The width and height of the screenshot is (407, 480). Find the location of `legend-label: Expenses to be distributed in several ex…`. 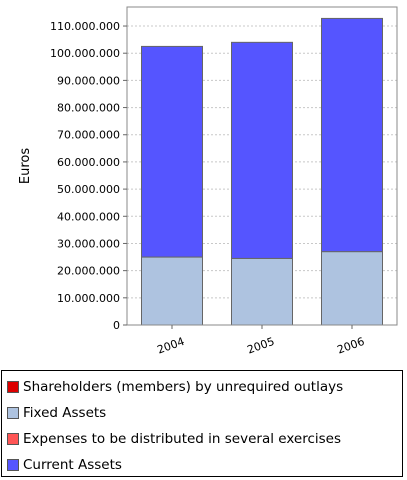

legend-label: Expenses to be distributed in several ex… is located at coordinates (182, 439).